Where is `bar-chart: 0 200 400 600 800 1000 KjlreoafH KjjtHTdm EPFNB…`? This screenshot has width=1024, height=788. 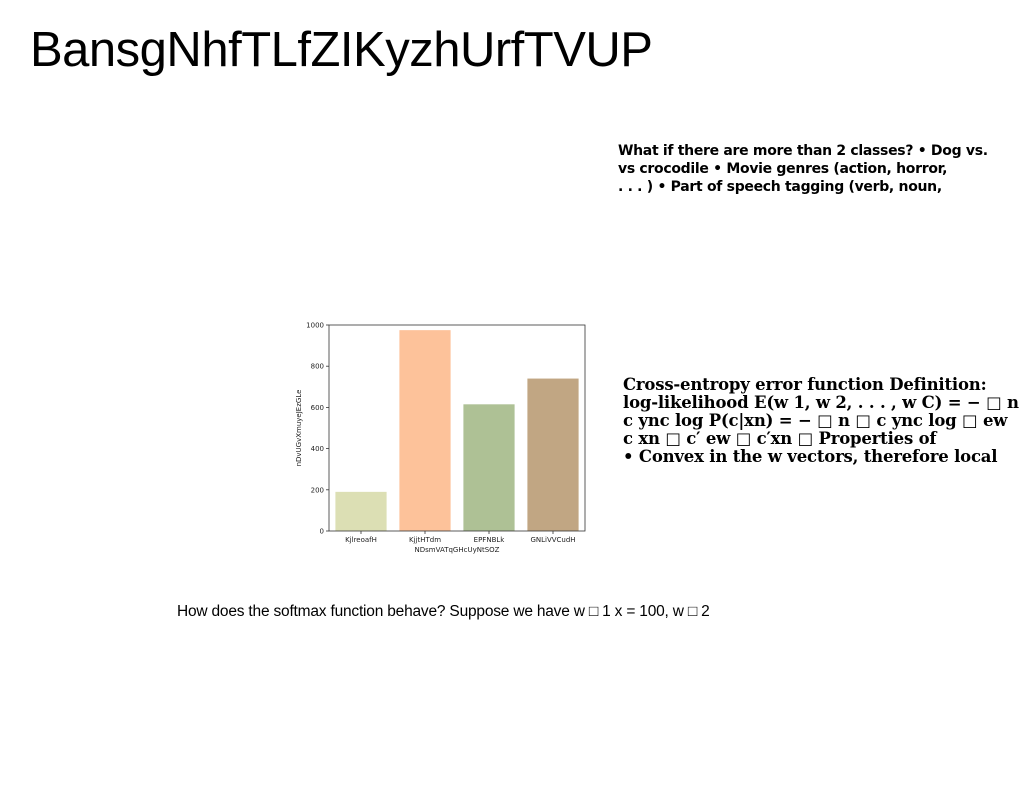 bar-chart: 0 200 400 600 800 1000 KjlreoafH KjjtHTdm EPFNB… is located at coordinates (445, 439).